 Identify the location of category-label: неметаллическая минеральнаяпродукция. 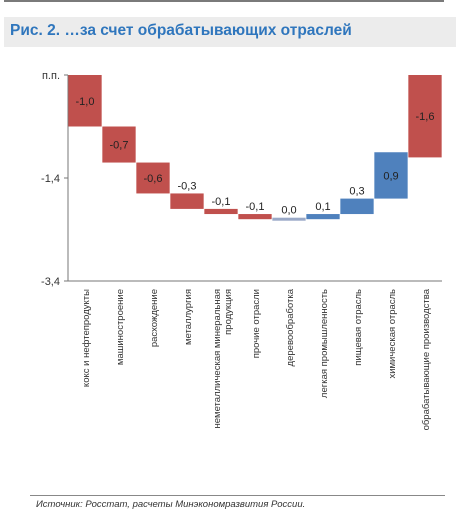
(223, 358).